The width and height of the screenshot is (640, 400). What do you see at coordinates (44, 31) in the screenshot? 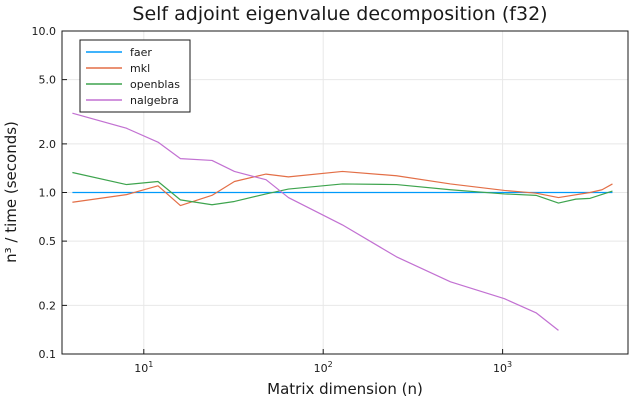
I see `y-tick-label: 10.0` at bounding box center [44, 31].